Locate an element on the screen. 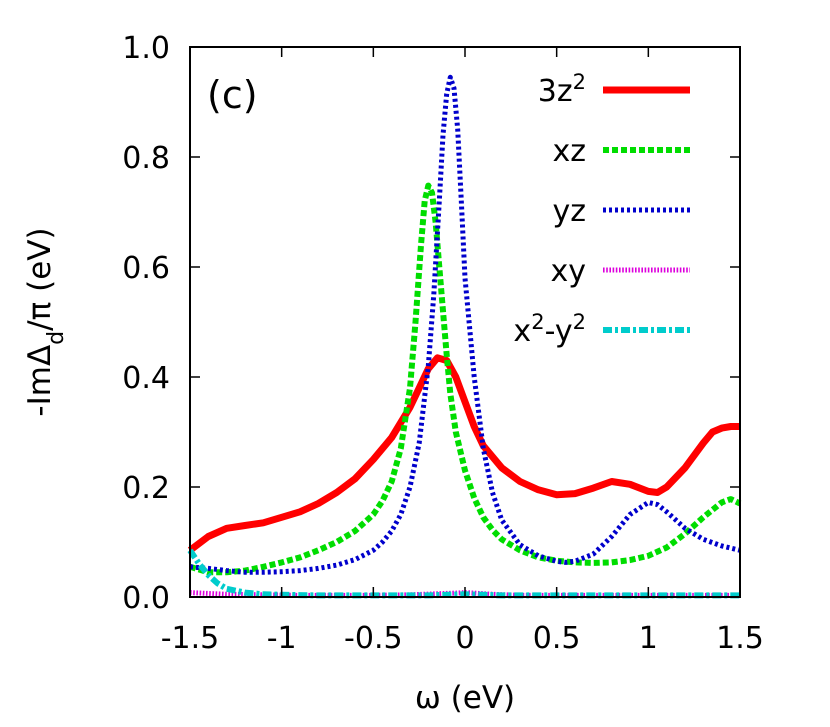 The height and width of the screenshot is (727, 830). y-axis-label-unit: /π (eV) is located at coordinates (40, 278).